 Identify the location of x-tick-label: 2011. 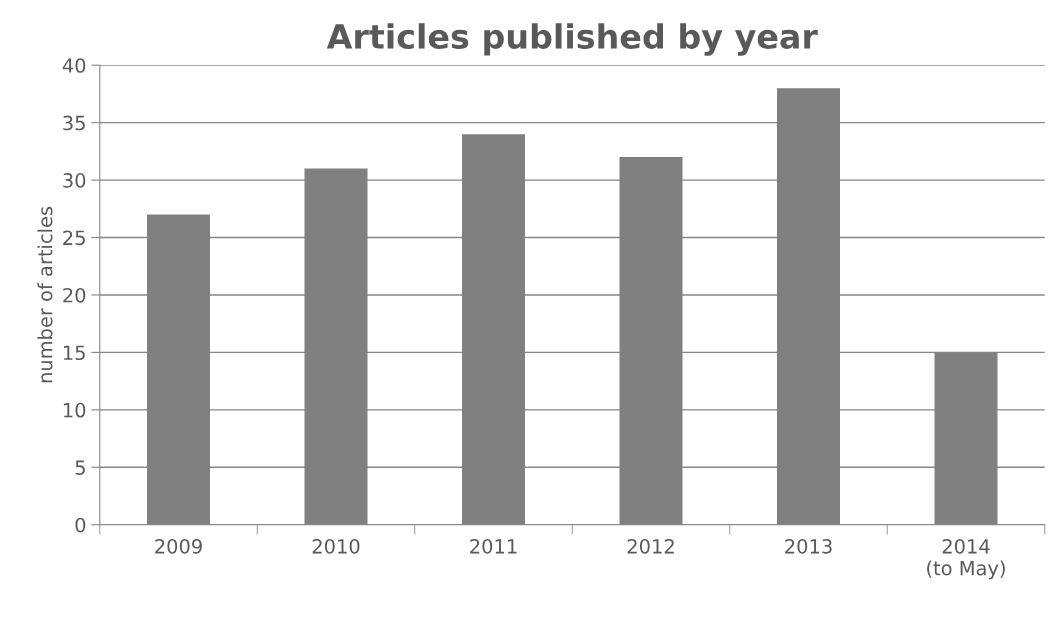
(493, 546).